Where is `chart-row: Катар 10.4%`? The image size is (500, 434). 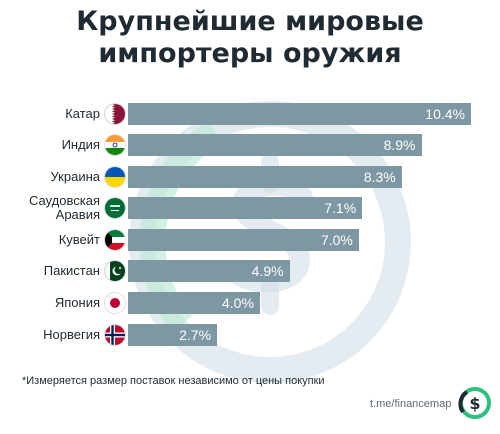
chart-row: Катар 10.4% is located at coordinates (250, 114).